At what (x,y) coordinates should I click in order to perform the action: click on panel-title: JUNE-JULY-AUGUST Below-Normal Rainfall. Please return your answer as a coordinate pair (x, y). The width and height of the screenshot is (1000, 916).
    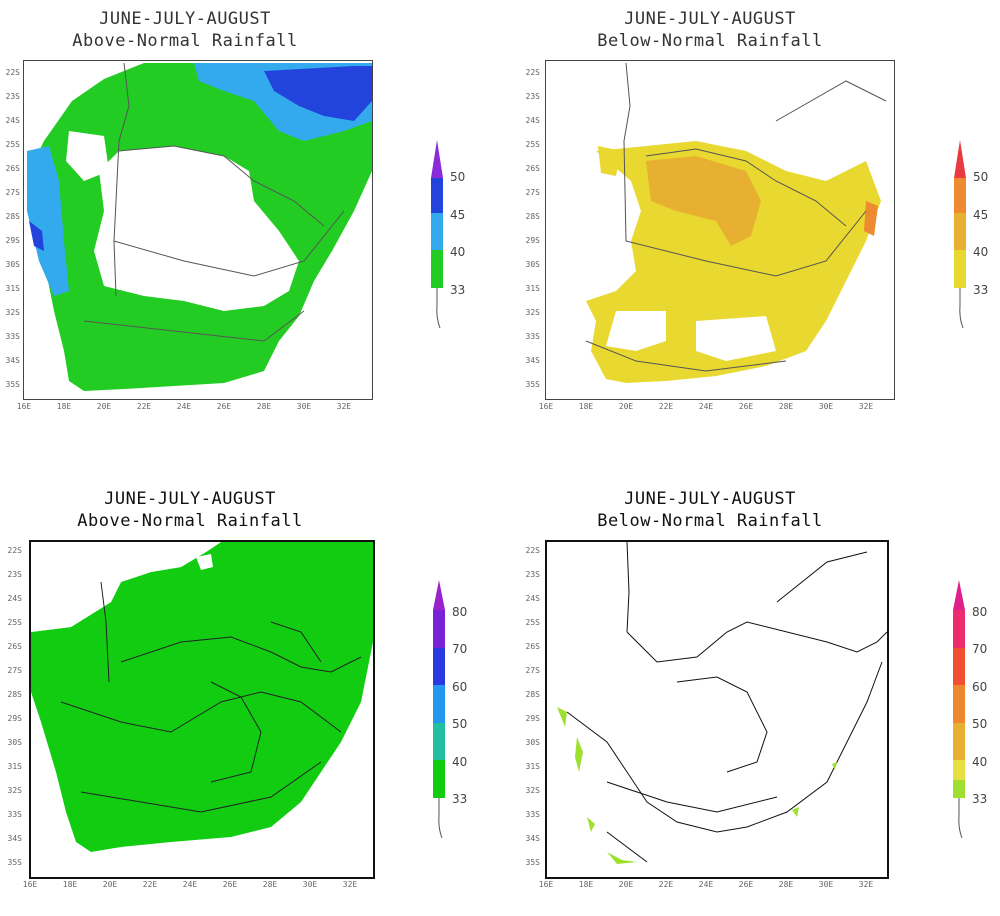
    Looking at the image, I should click on (710, 510).